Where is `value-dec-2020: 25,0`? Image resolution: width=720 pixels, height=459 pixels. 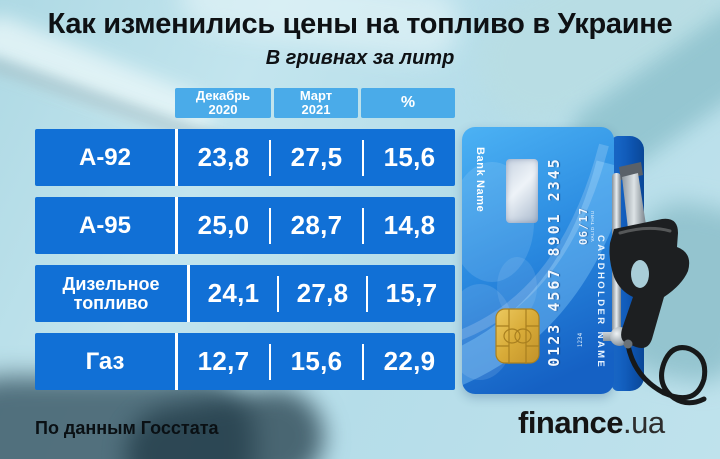 value-dec-2020: 25,0 is located at coordinates (223, 225).